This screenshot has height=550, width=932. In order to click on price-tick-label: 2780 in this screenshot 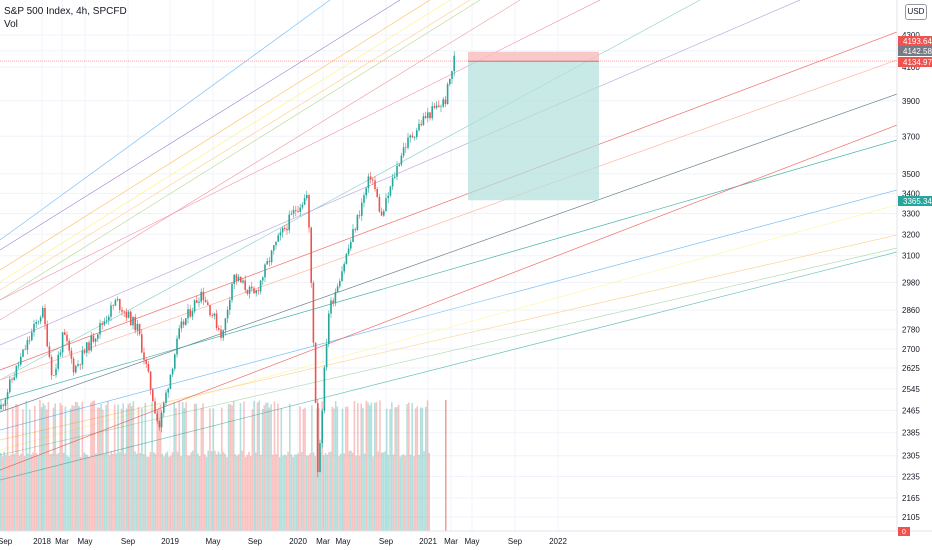, I will do `click(911, 329)`.